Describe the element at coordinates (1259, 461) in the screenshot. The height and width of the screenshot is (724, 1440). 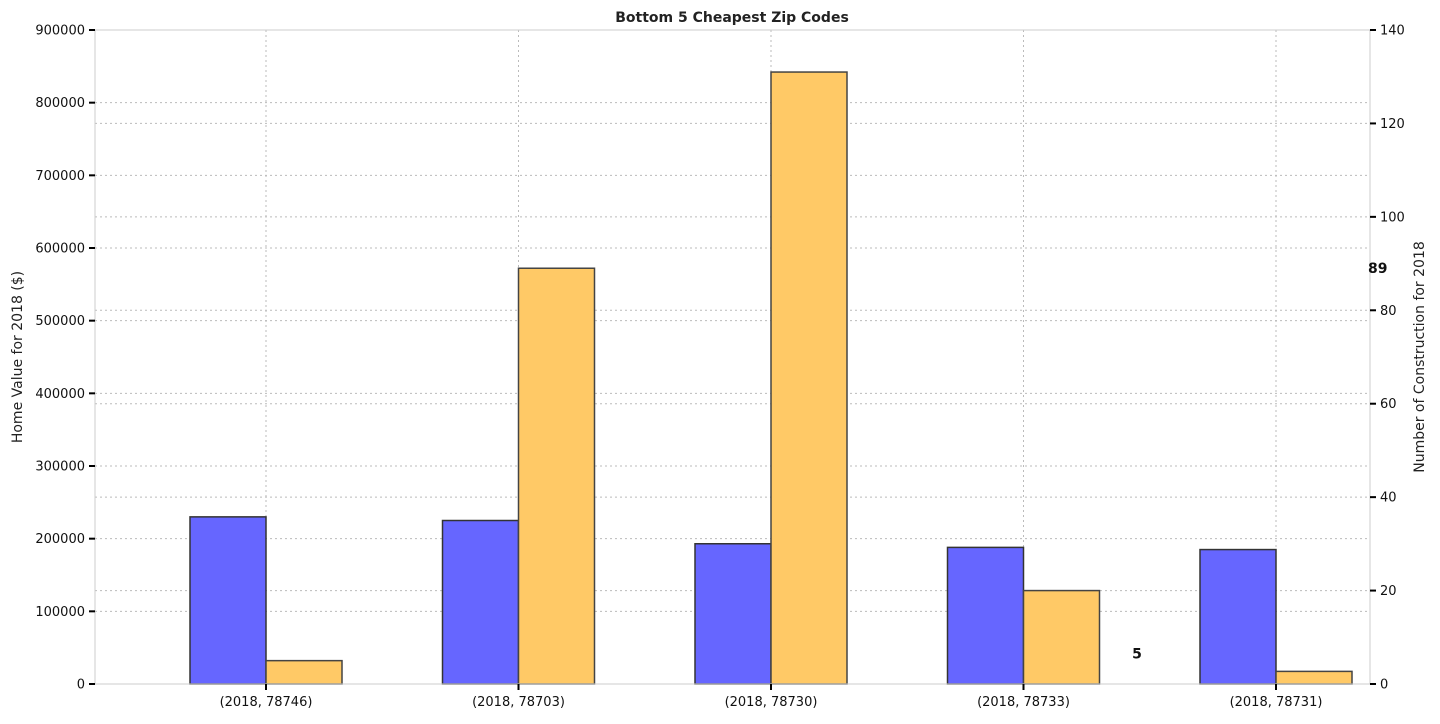
I see `annotations-layer: 89 5` at that location.